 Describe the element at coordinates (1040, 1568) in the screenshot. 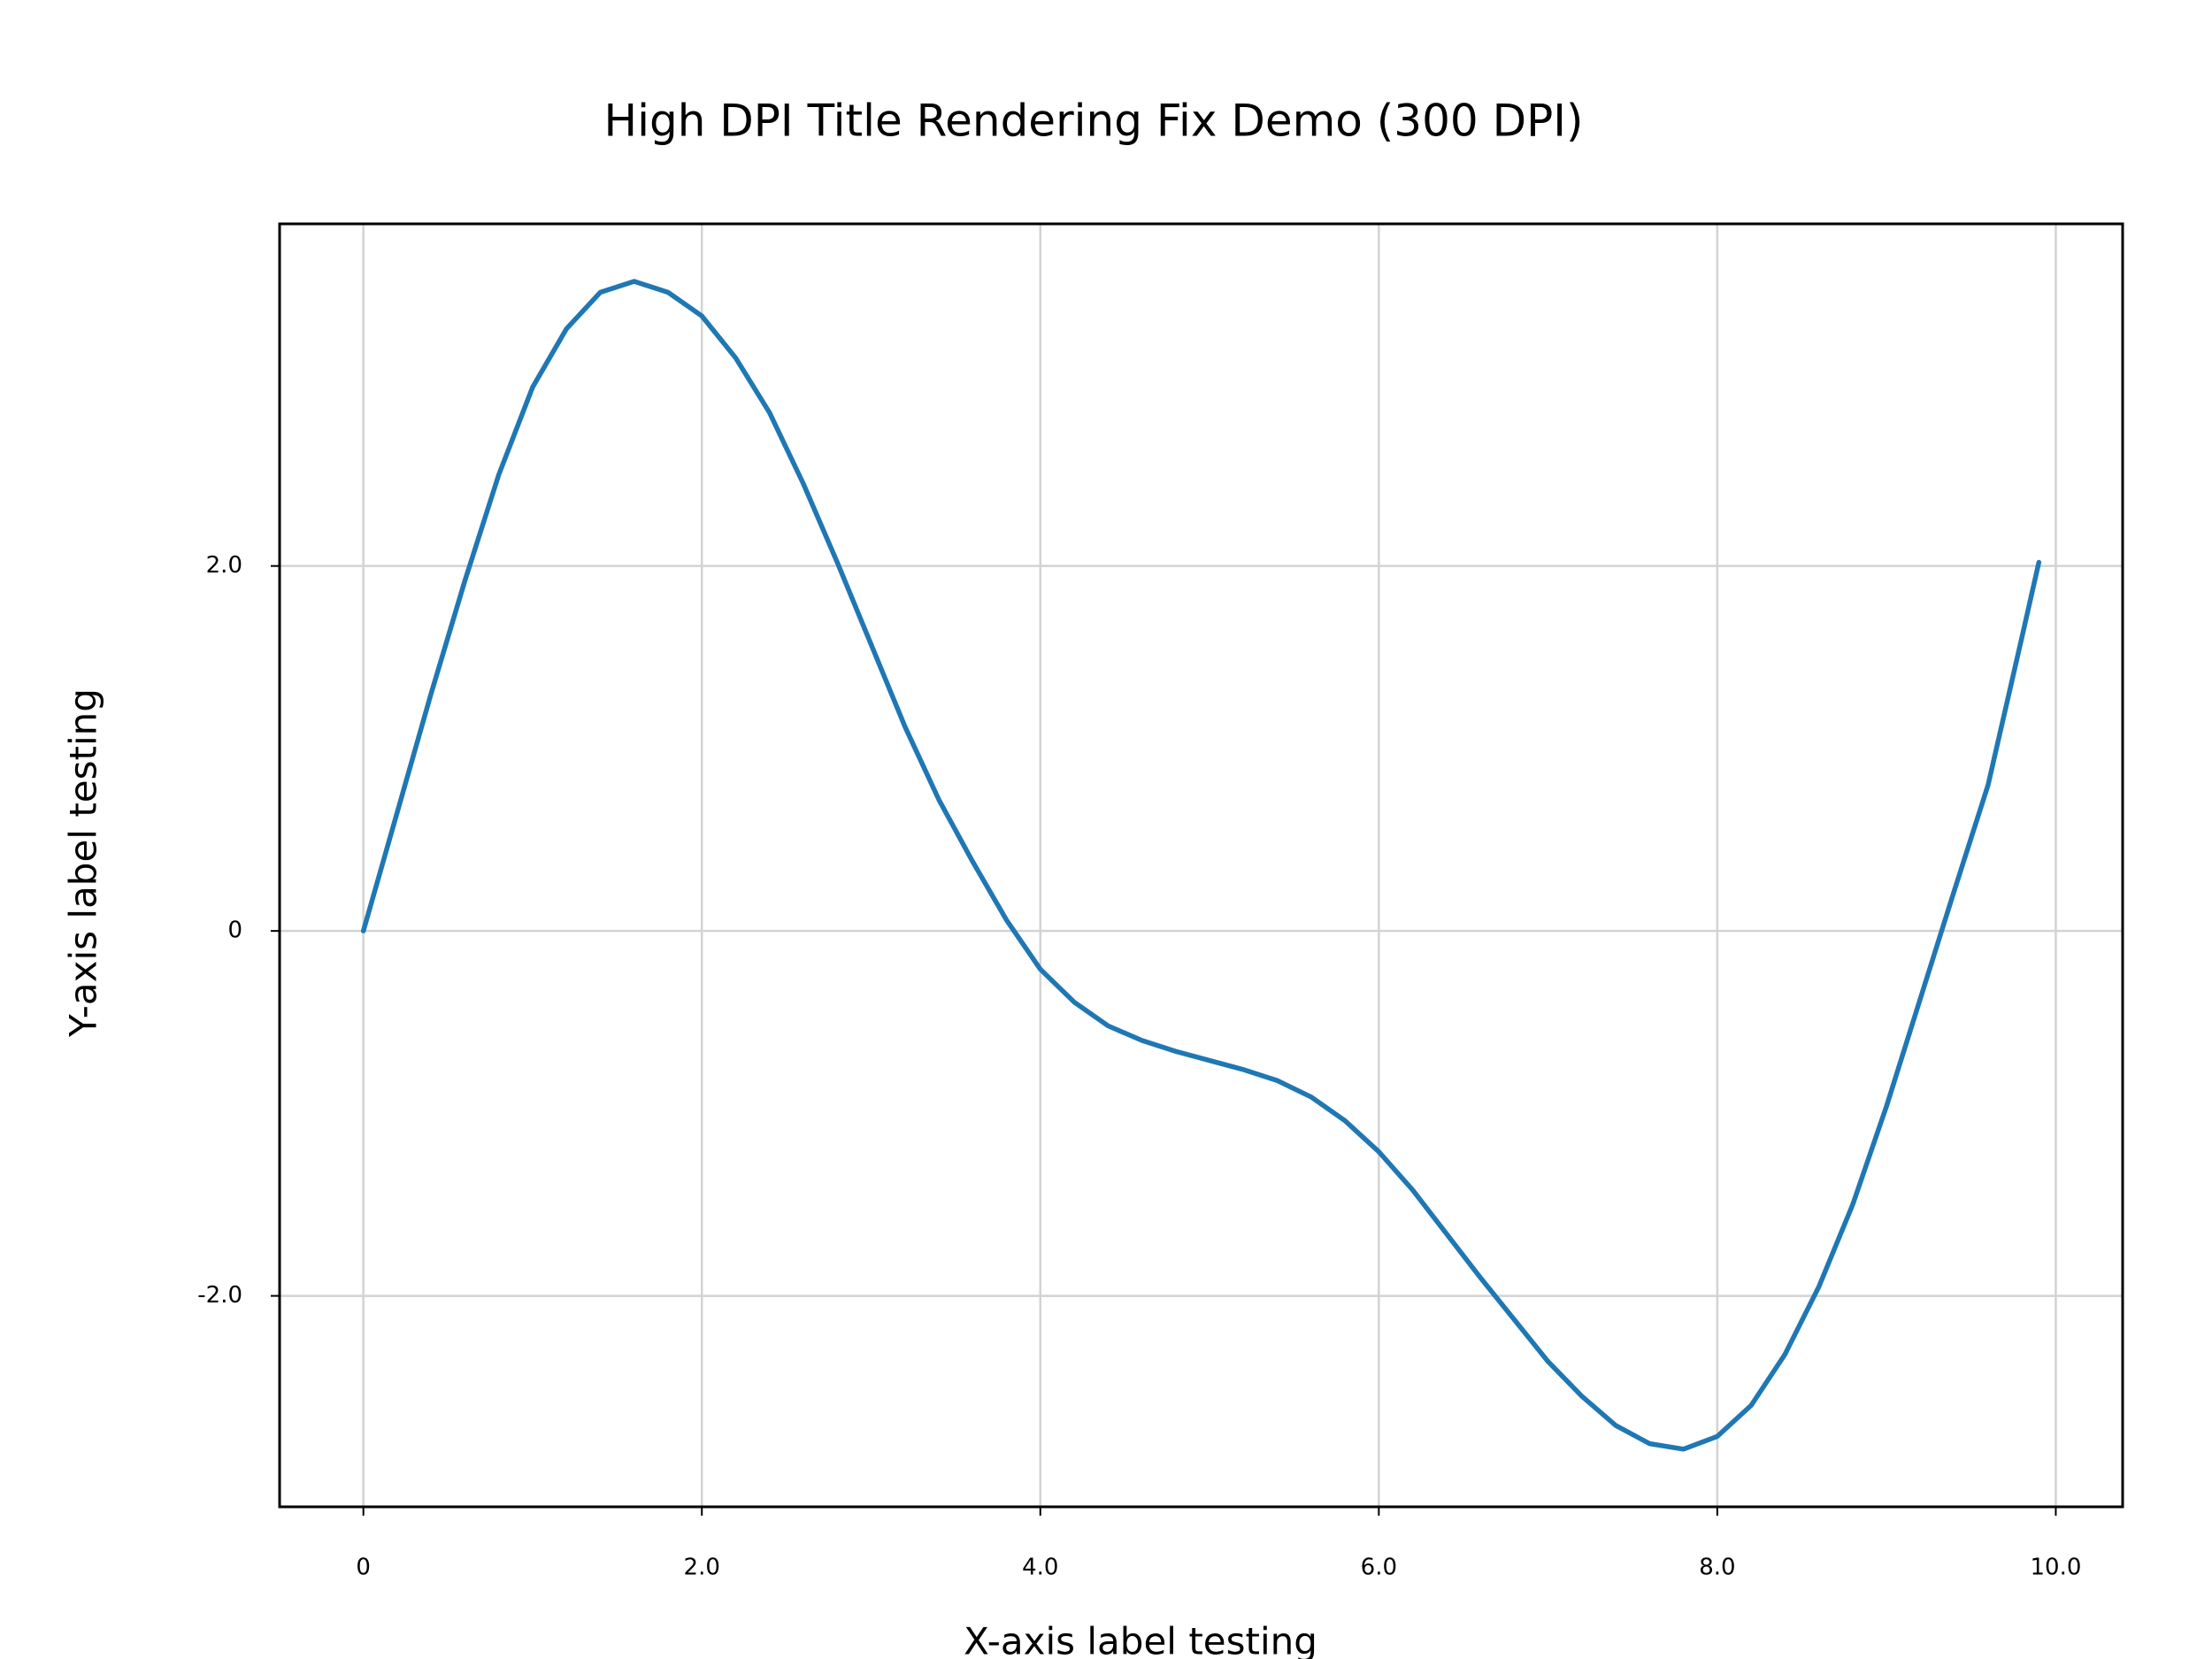

I see `x-tick-label: 4.0` at that location.